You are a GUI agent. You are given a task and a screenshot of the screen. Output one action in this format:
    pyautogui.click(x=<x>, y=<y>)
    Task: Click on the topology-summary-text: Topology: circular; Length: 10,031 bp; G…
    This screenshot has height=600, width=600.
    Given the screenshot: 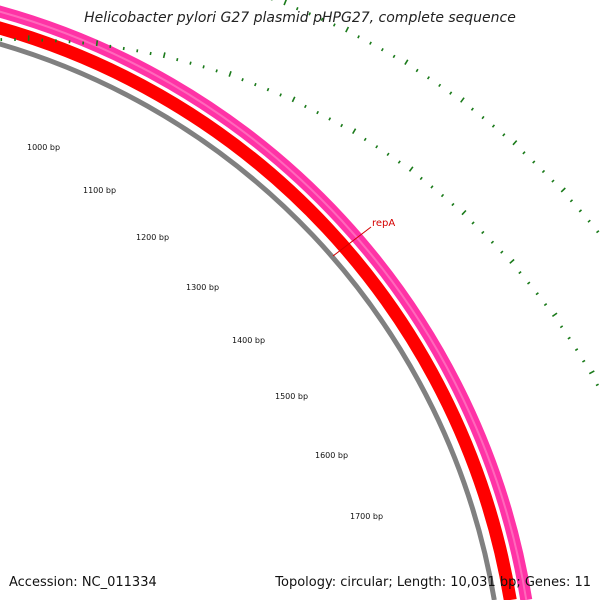 What is the action you would take?
    pyautogui.click(x=433, y=582)
    